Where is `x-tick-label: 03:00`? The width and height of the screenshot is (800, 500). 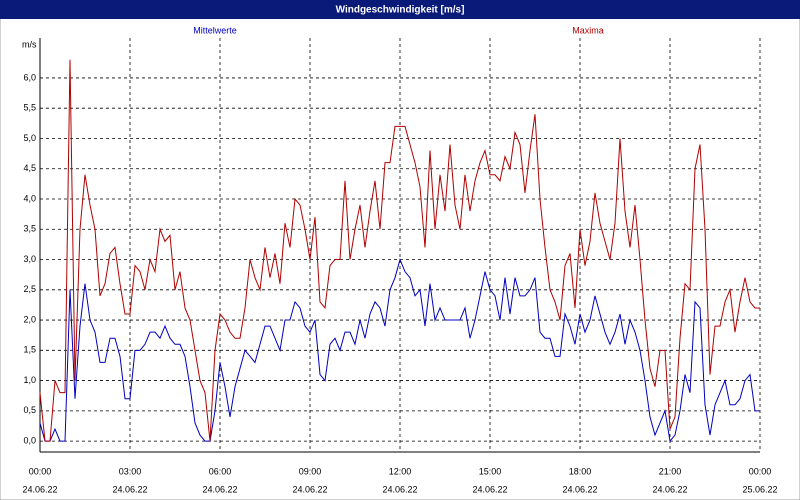
x-tick-label: 03:00 is located at coordinates (130, 471).